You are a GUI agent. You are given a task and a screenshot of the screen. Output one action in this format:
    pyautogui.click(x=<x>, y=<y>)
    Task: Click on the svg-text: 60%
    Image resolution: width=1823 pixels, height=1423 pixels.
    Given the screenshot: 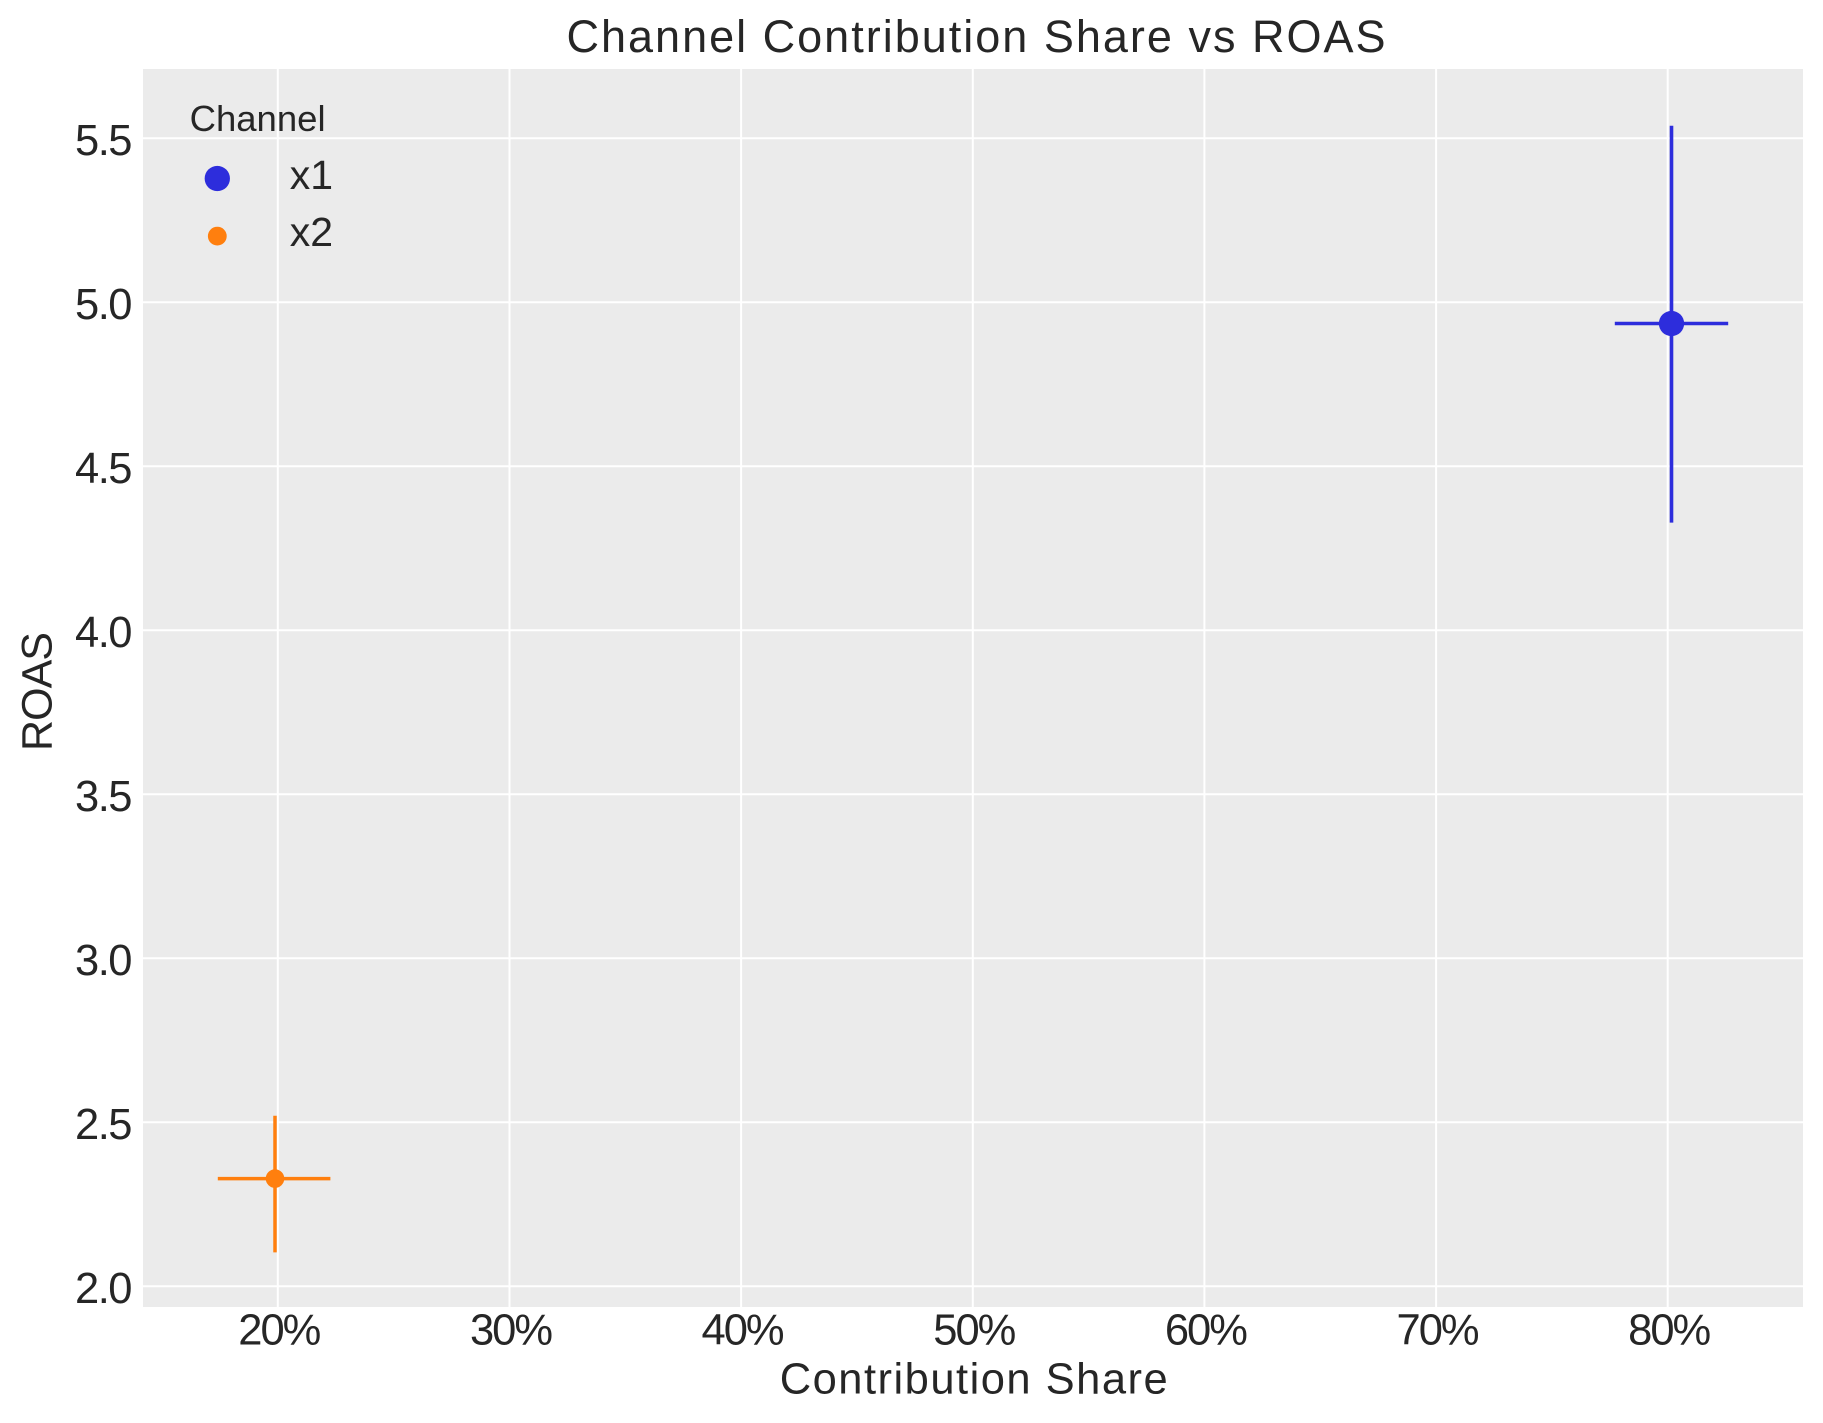 What is the action you would take?
    pyautogui.click(x=1206, y=1331)
    